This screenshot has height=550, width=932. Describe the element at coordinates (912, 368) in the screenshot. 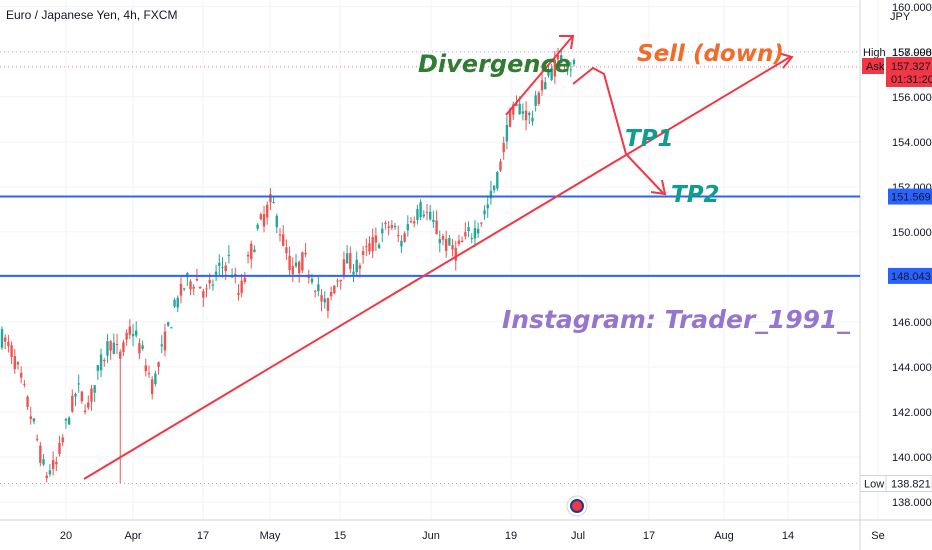

I see `price-tick-label: 144.000` at that location.